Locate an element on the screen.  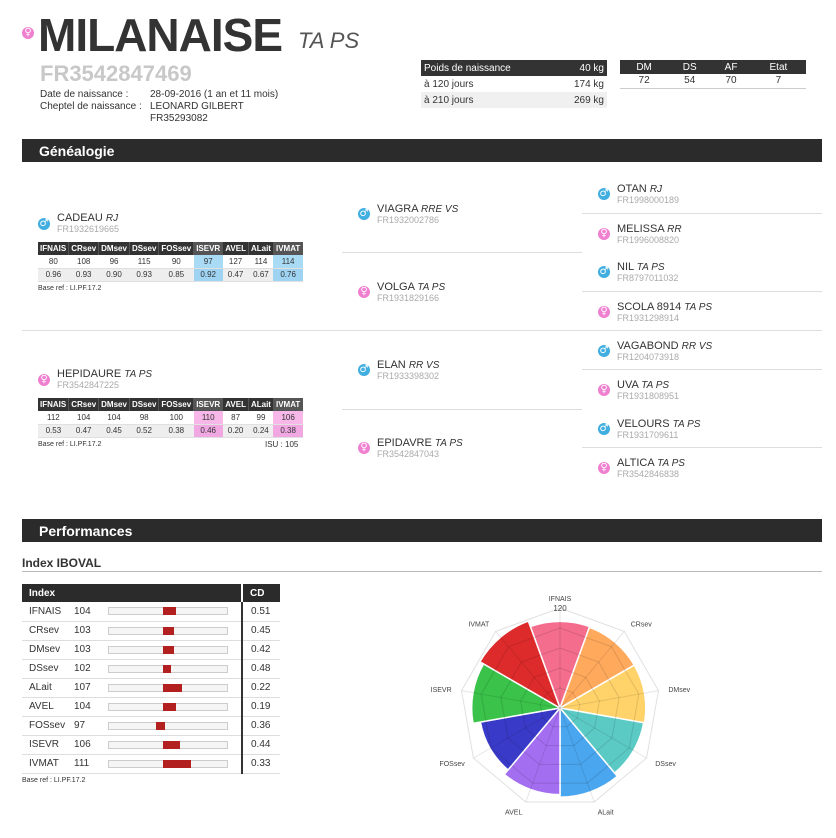
great-grandparent-id: FR1931808951 is located at coordinates (648, 396).